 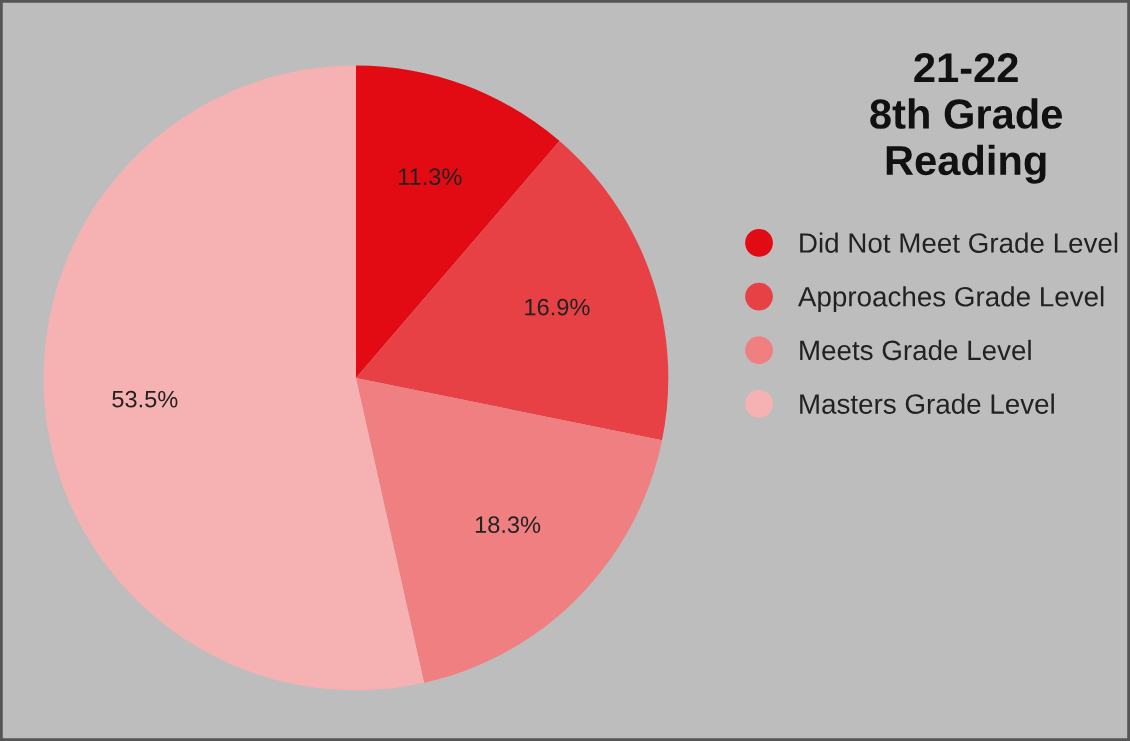 What do you see at coordinates (950, 299) in the screenshot?
I see `legend-label: Approaches Grade Level` at bounding box center [950, 299].